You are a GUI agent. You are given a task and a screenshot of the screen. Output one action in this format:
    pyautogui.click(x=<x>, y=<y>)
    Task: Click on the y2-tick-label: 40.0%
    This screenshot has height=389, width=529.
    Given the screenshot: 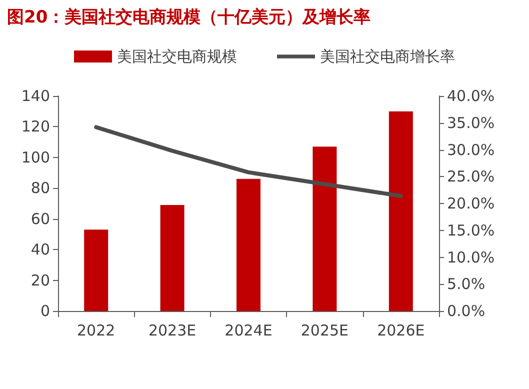 What is the action you would take?
    pyautogui.click(x=471, y=96)
    